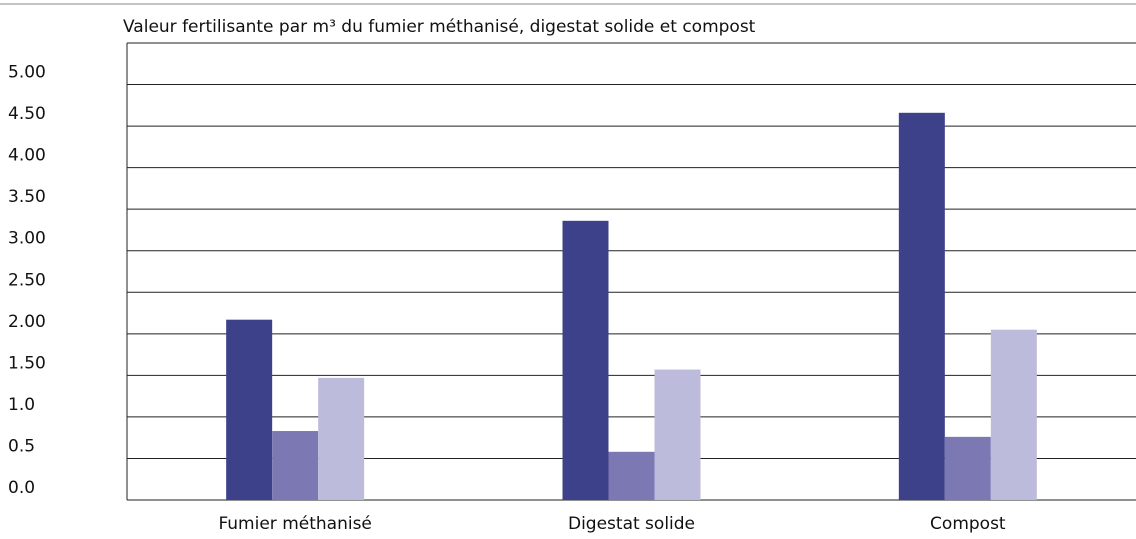 The width and height of the screenshot is (1136, 539). What do you see at coordinates (27, 114) in the screenshot?
I see `y-tick-label: 4.50` at bounding box center [27, 114].